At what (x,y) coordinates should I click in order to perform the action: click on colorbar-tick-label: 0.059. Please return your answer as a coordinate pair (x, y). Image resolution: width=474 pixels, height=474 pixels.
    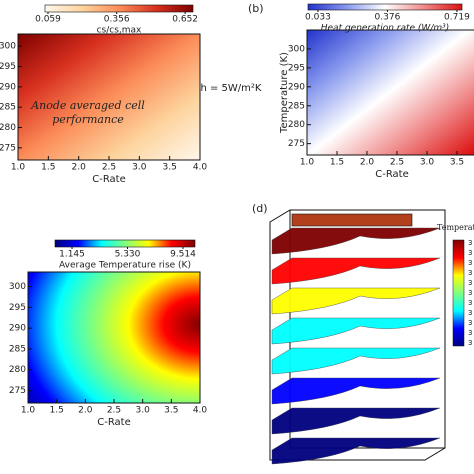
    Looking at the image, I should click on (48, 20).